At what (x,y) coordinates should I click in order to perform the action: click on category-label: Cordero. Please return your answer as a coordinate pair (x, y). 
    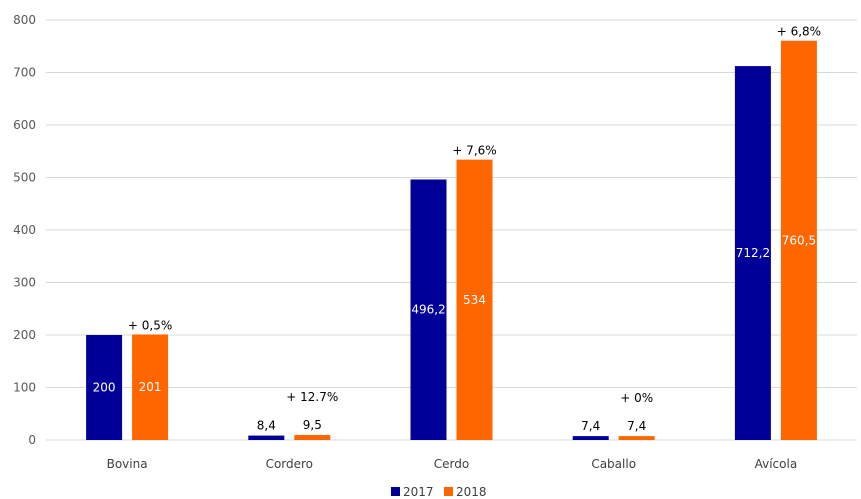
    Looking at the image, I should click on (289, 464).